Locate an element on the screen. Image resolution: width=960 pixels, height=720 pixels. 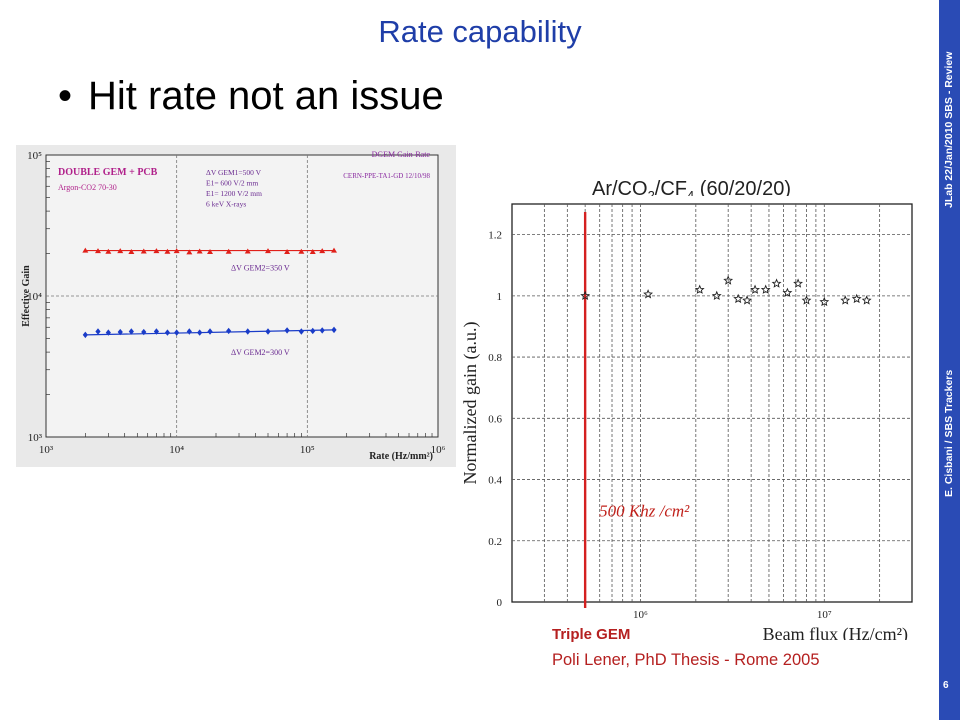
slide-title: Rate capability is located at coordinates (480, 31).